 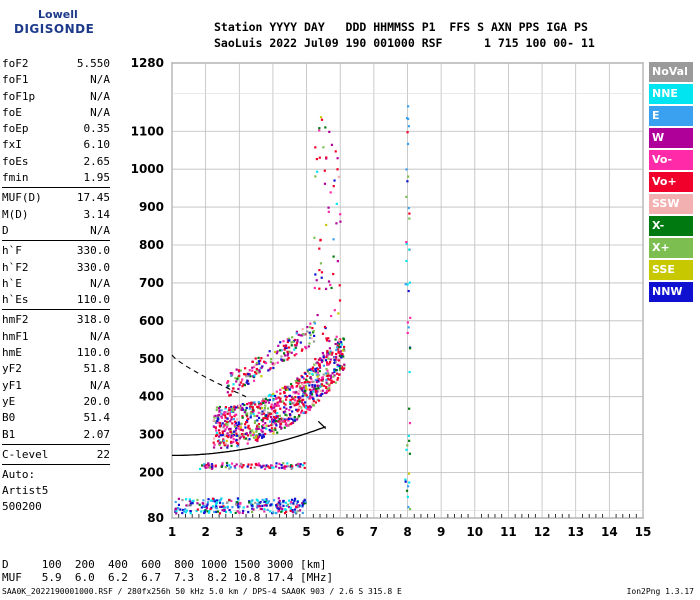 I want to click on y-tick-label: 800, so click(x=151, y=245).